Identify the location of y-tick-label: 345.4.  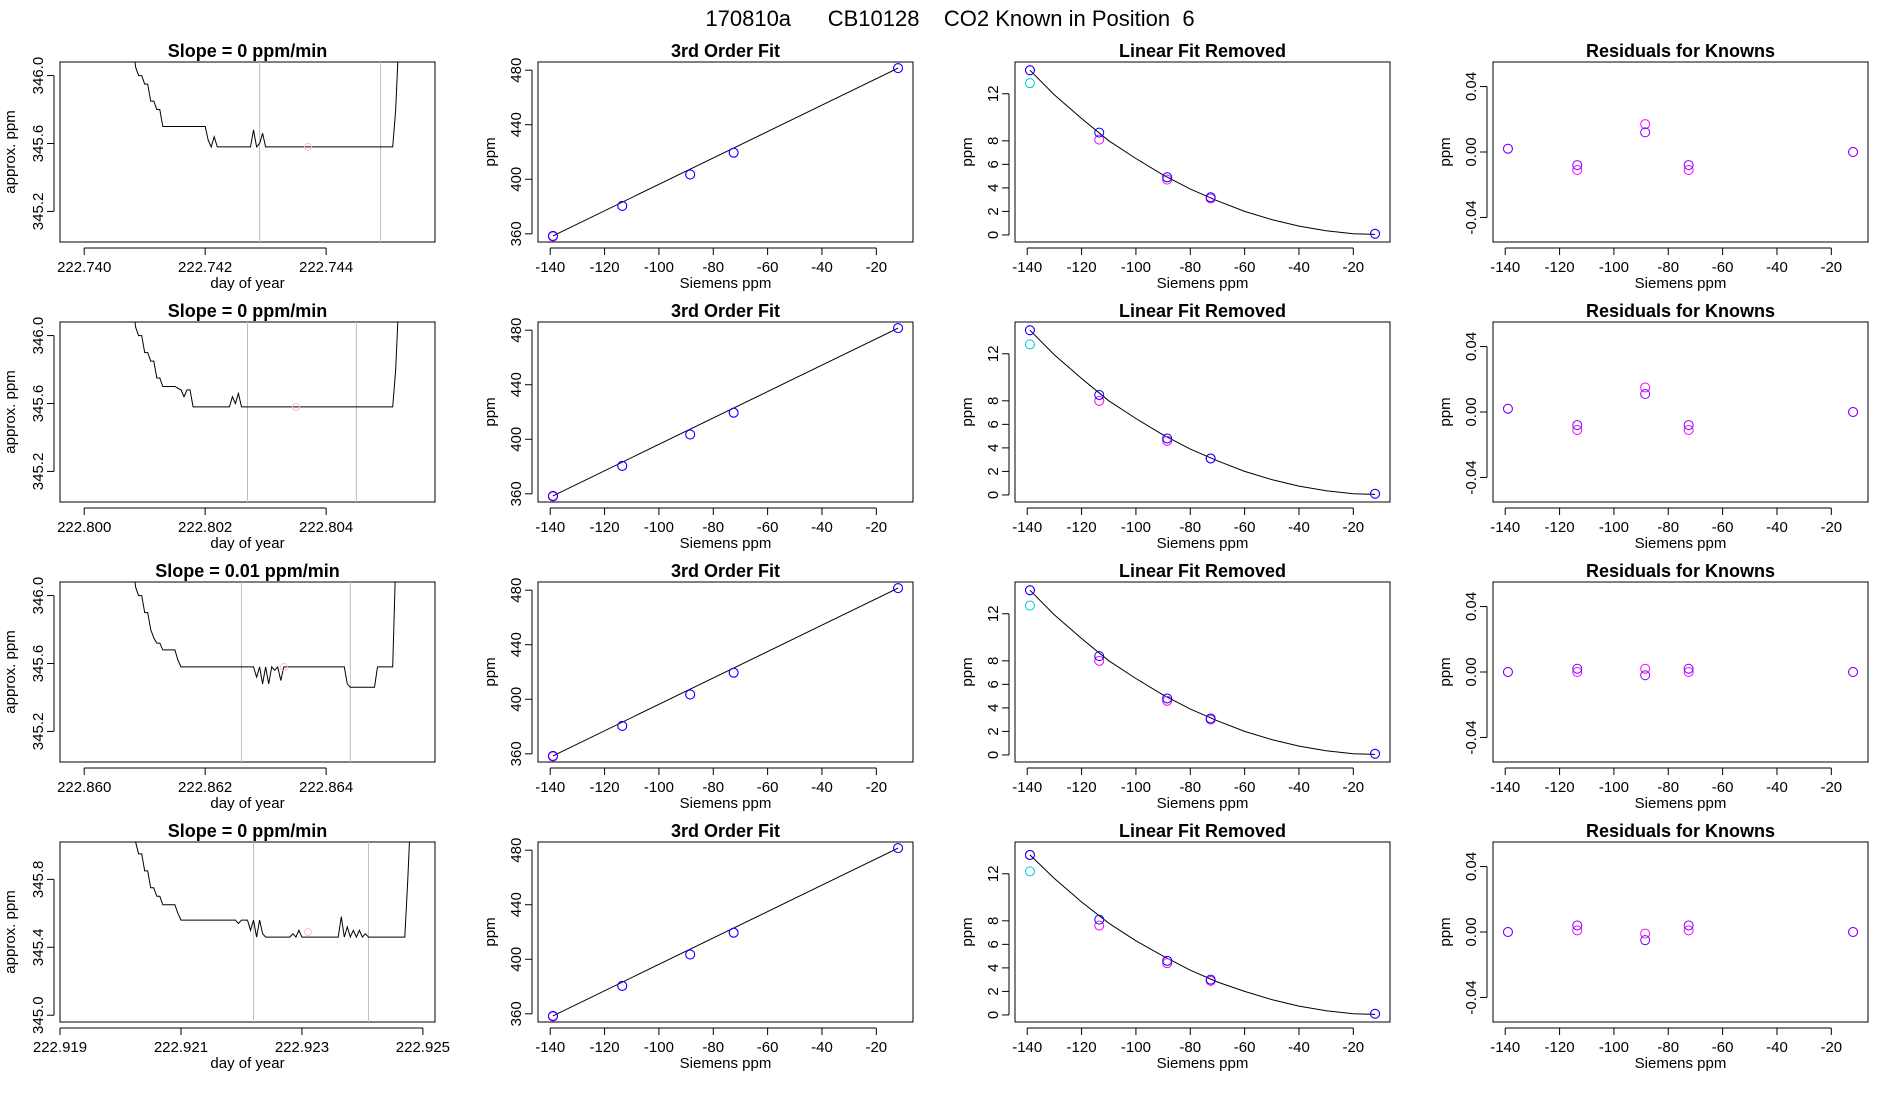
(38, 948).